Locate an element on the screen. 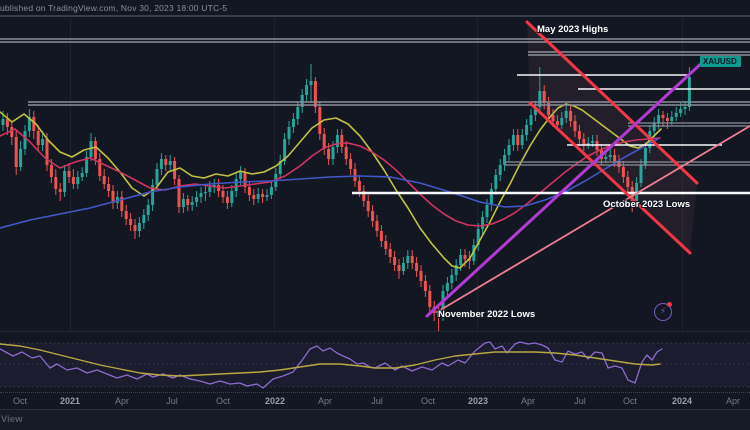 The height and width of the screenshot is (430, 750). chart-annotation: May 2023 Highs is located at coordinates (572, 29).